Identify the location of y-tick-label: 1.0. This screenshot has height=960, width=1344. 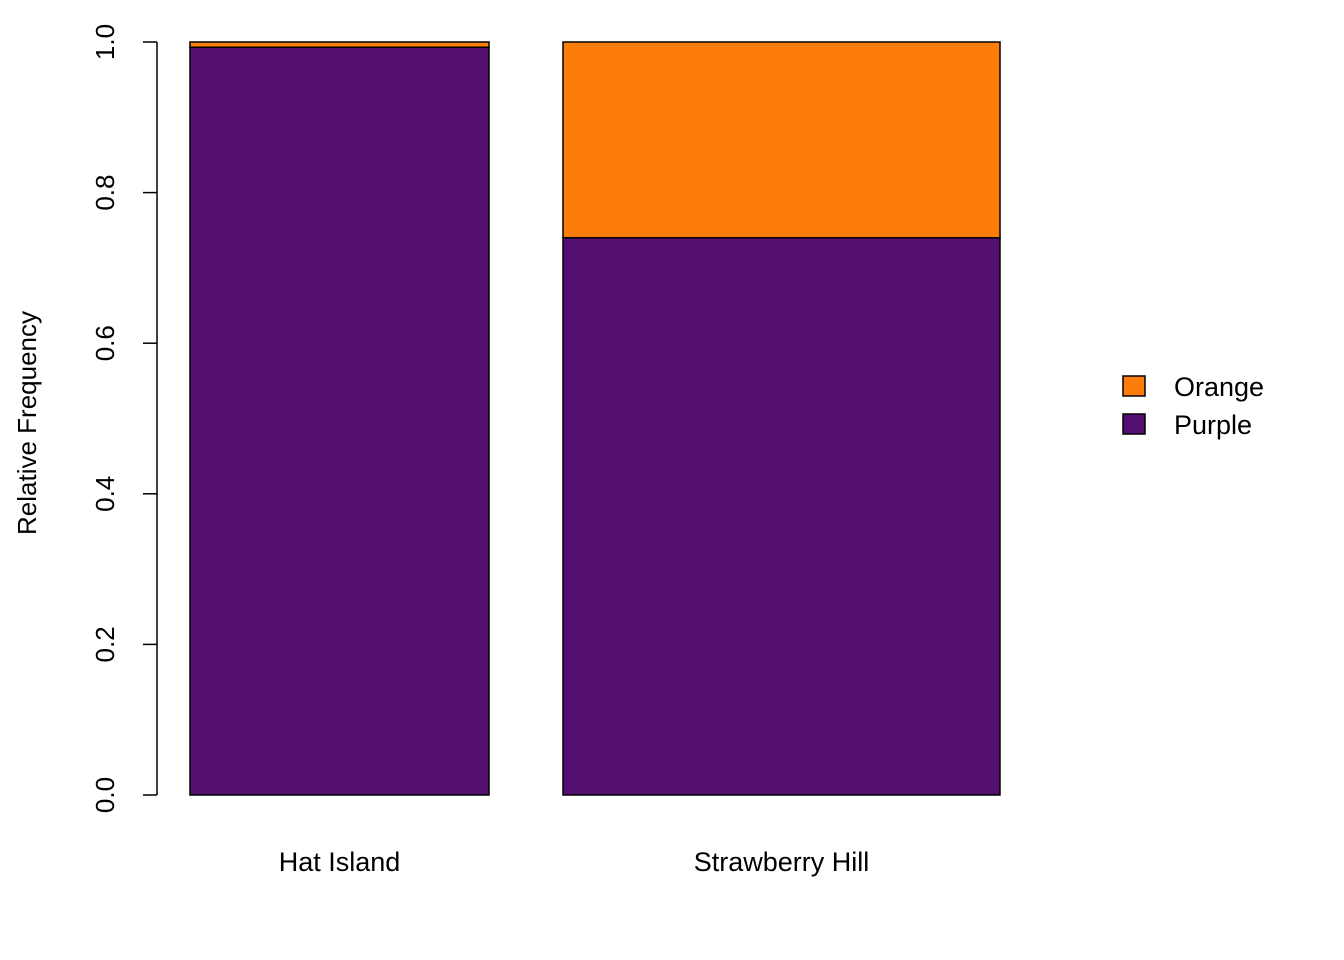
(105, 42).